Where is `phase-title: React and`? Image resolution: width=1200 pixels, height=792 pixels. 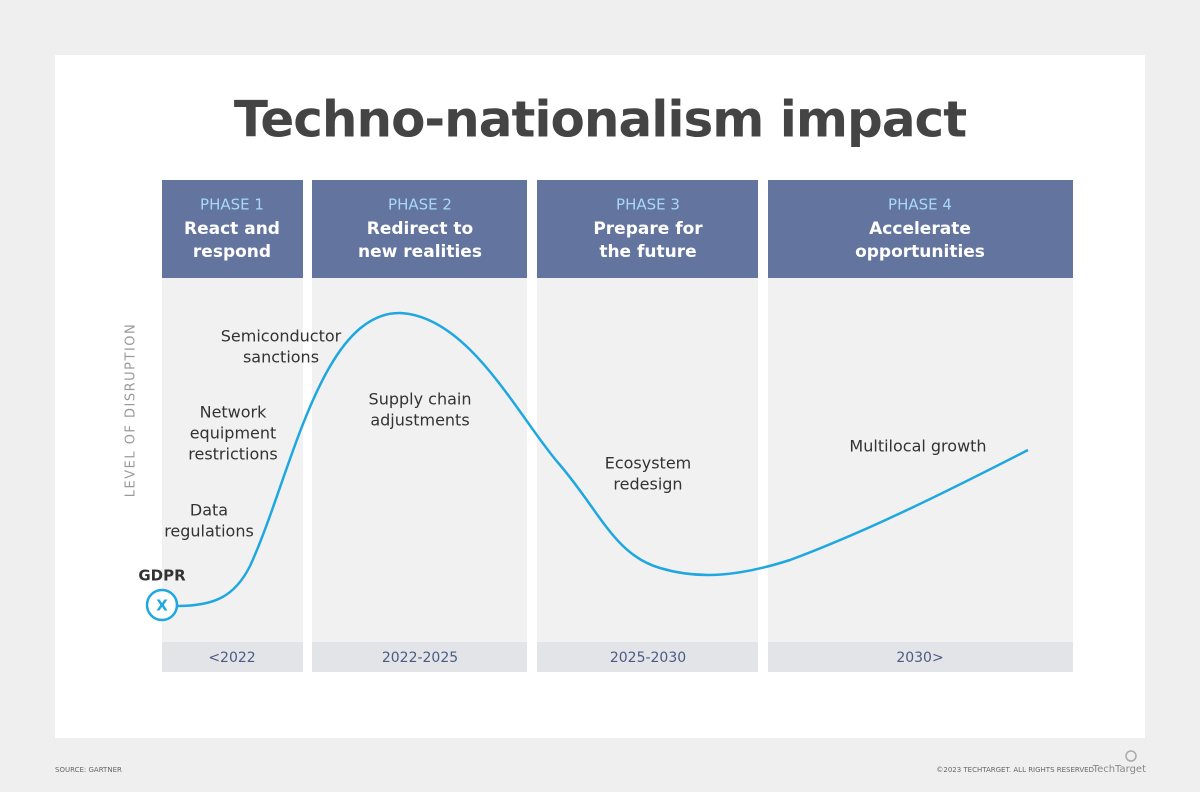 phase-title: React and is located at coordinates (232, 229).